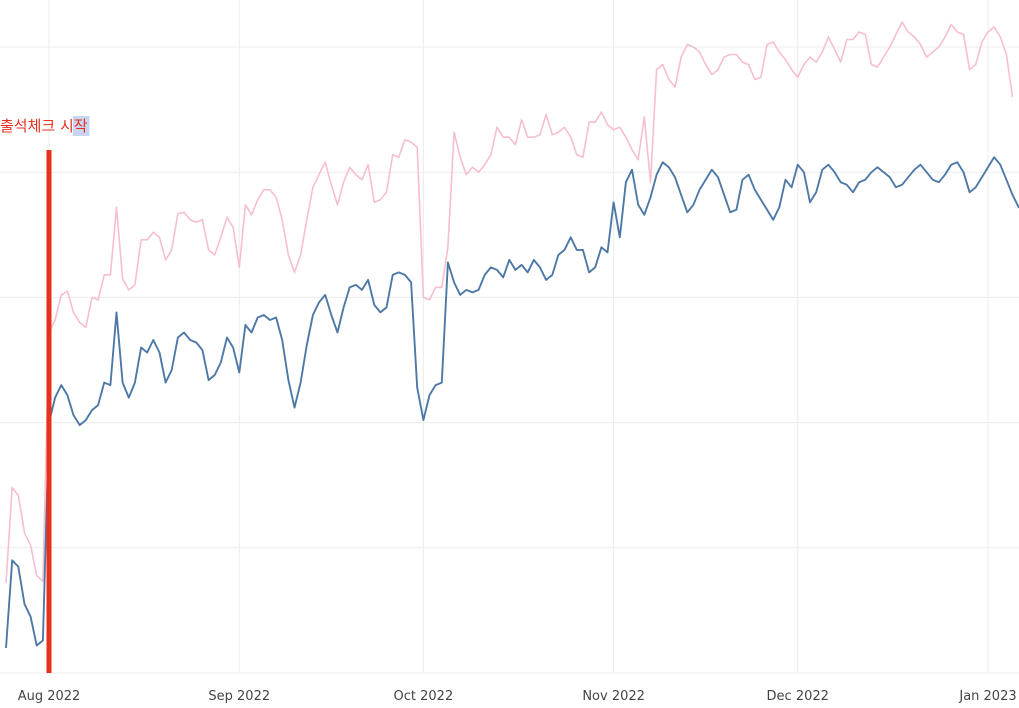 Image resolution: width=1019 pixels, height=708 pixels. What do you see at coordinates (239, 696) in the screenshot?
I see `x-tick-label: Sep 2022` at bounding box center [239, 696].